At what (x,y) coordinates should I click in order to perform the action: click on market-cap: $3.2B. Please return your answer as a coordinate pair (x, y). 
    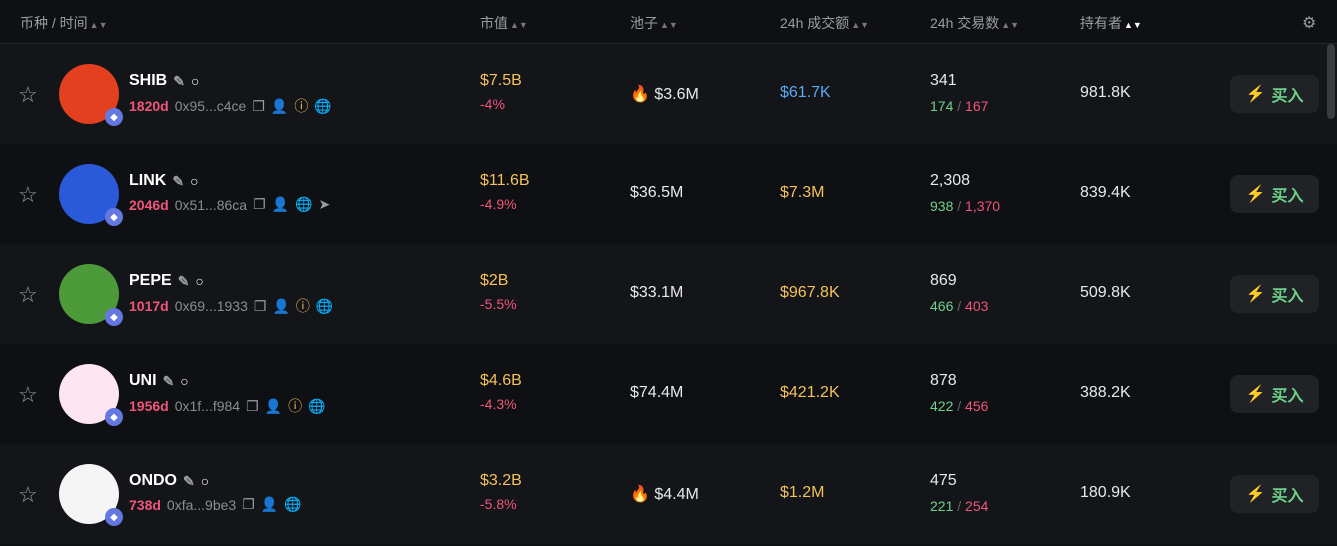
    Looking at the image, I should click on (501, 480).